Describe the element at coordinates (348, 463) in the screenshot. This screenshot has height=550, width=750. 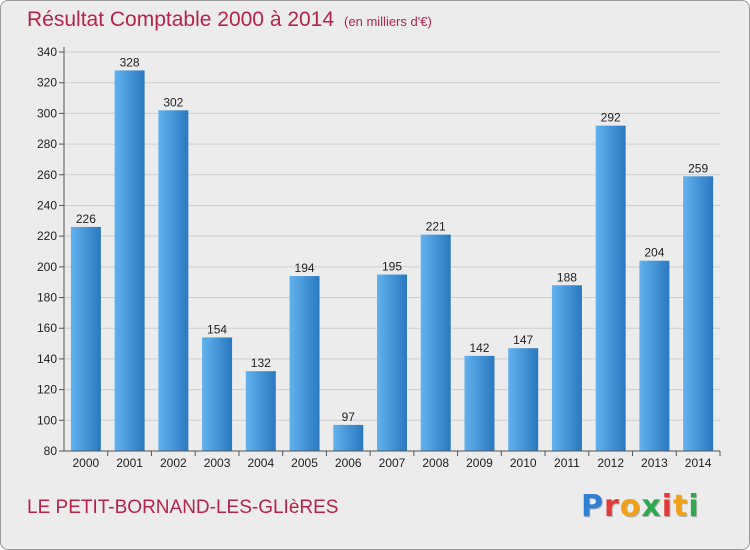
I see `x-tick-label: 2006` at that location.